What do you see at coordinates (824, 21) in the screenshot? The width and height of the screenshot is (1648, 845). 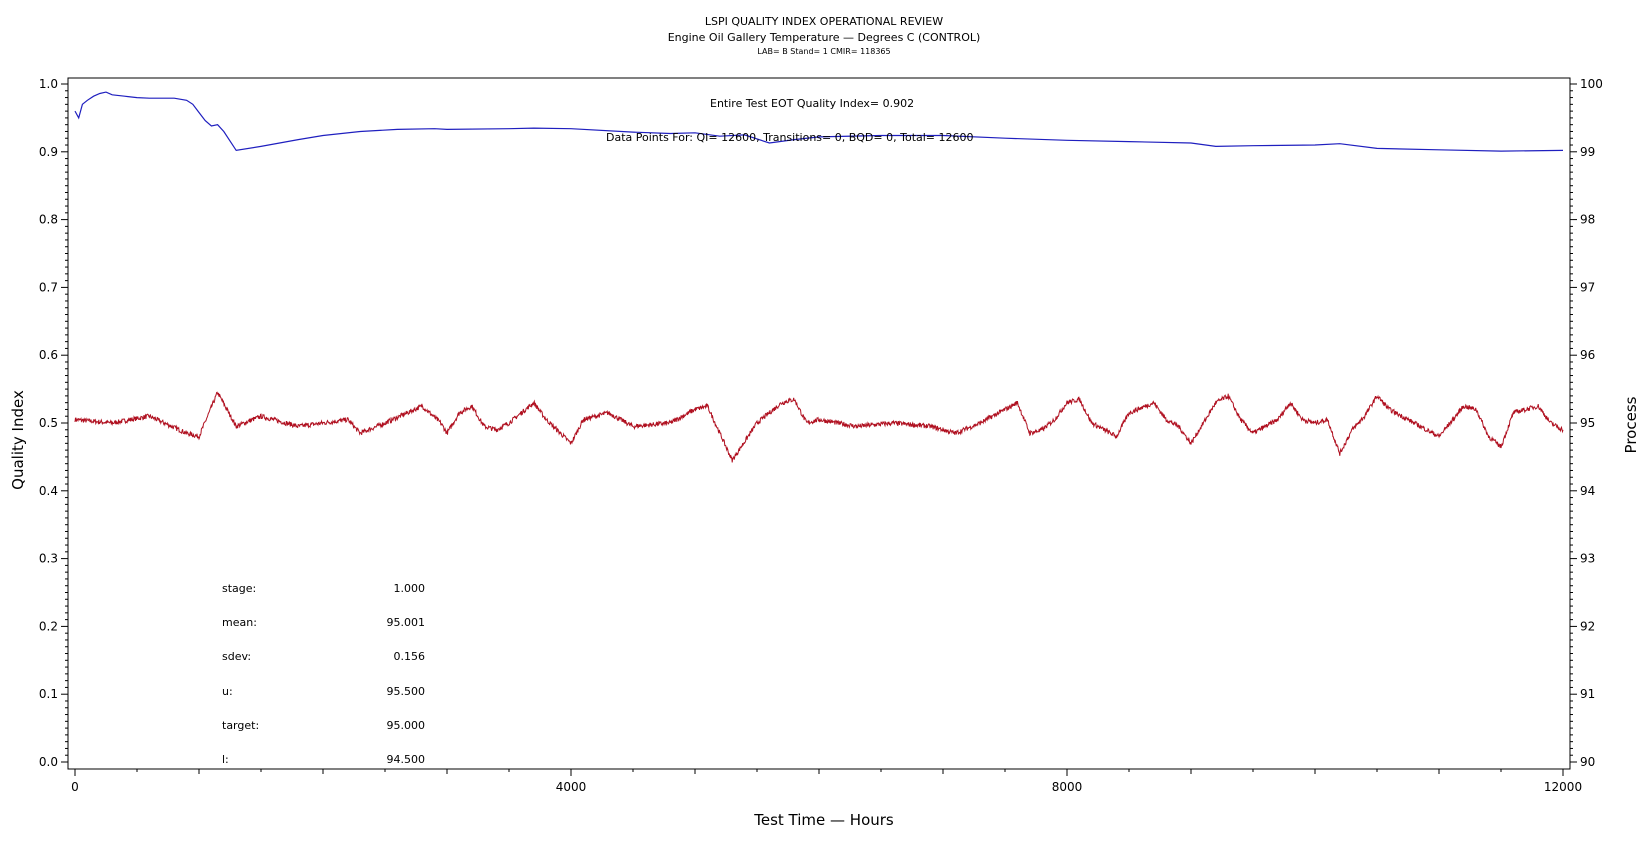 I see `chart-title: LSPI QUALITY INDEX OPERATIONAL REVIEW` at bounding box center [824, 21].